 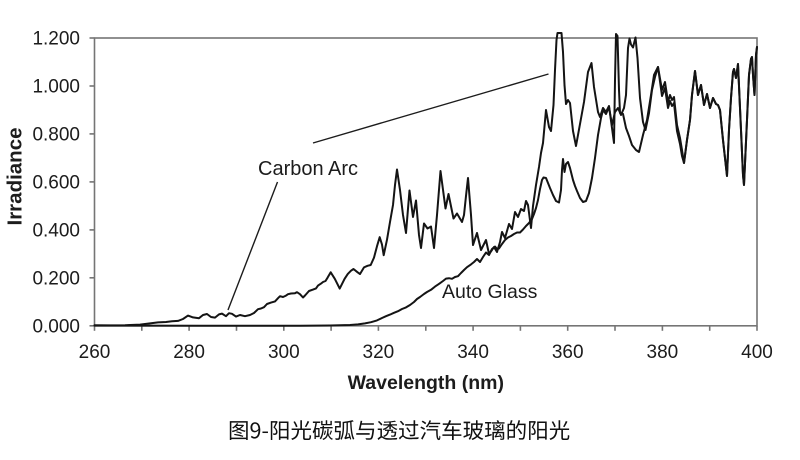 What do you see at coordinates (308, 169) in the screenshot?
I see `svg-text: Carbon Arc` at bounding box center [308, 169].